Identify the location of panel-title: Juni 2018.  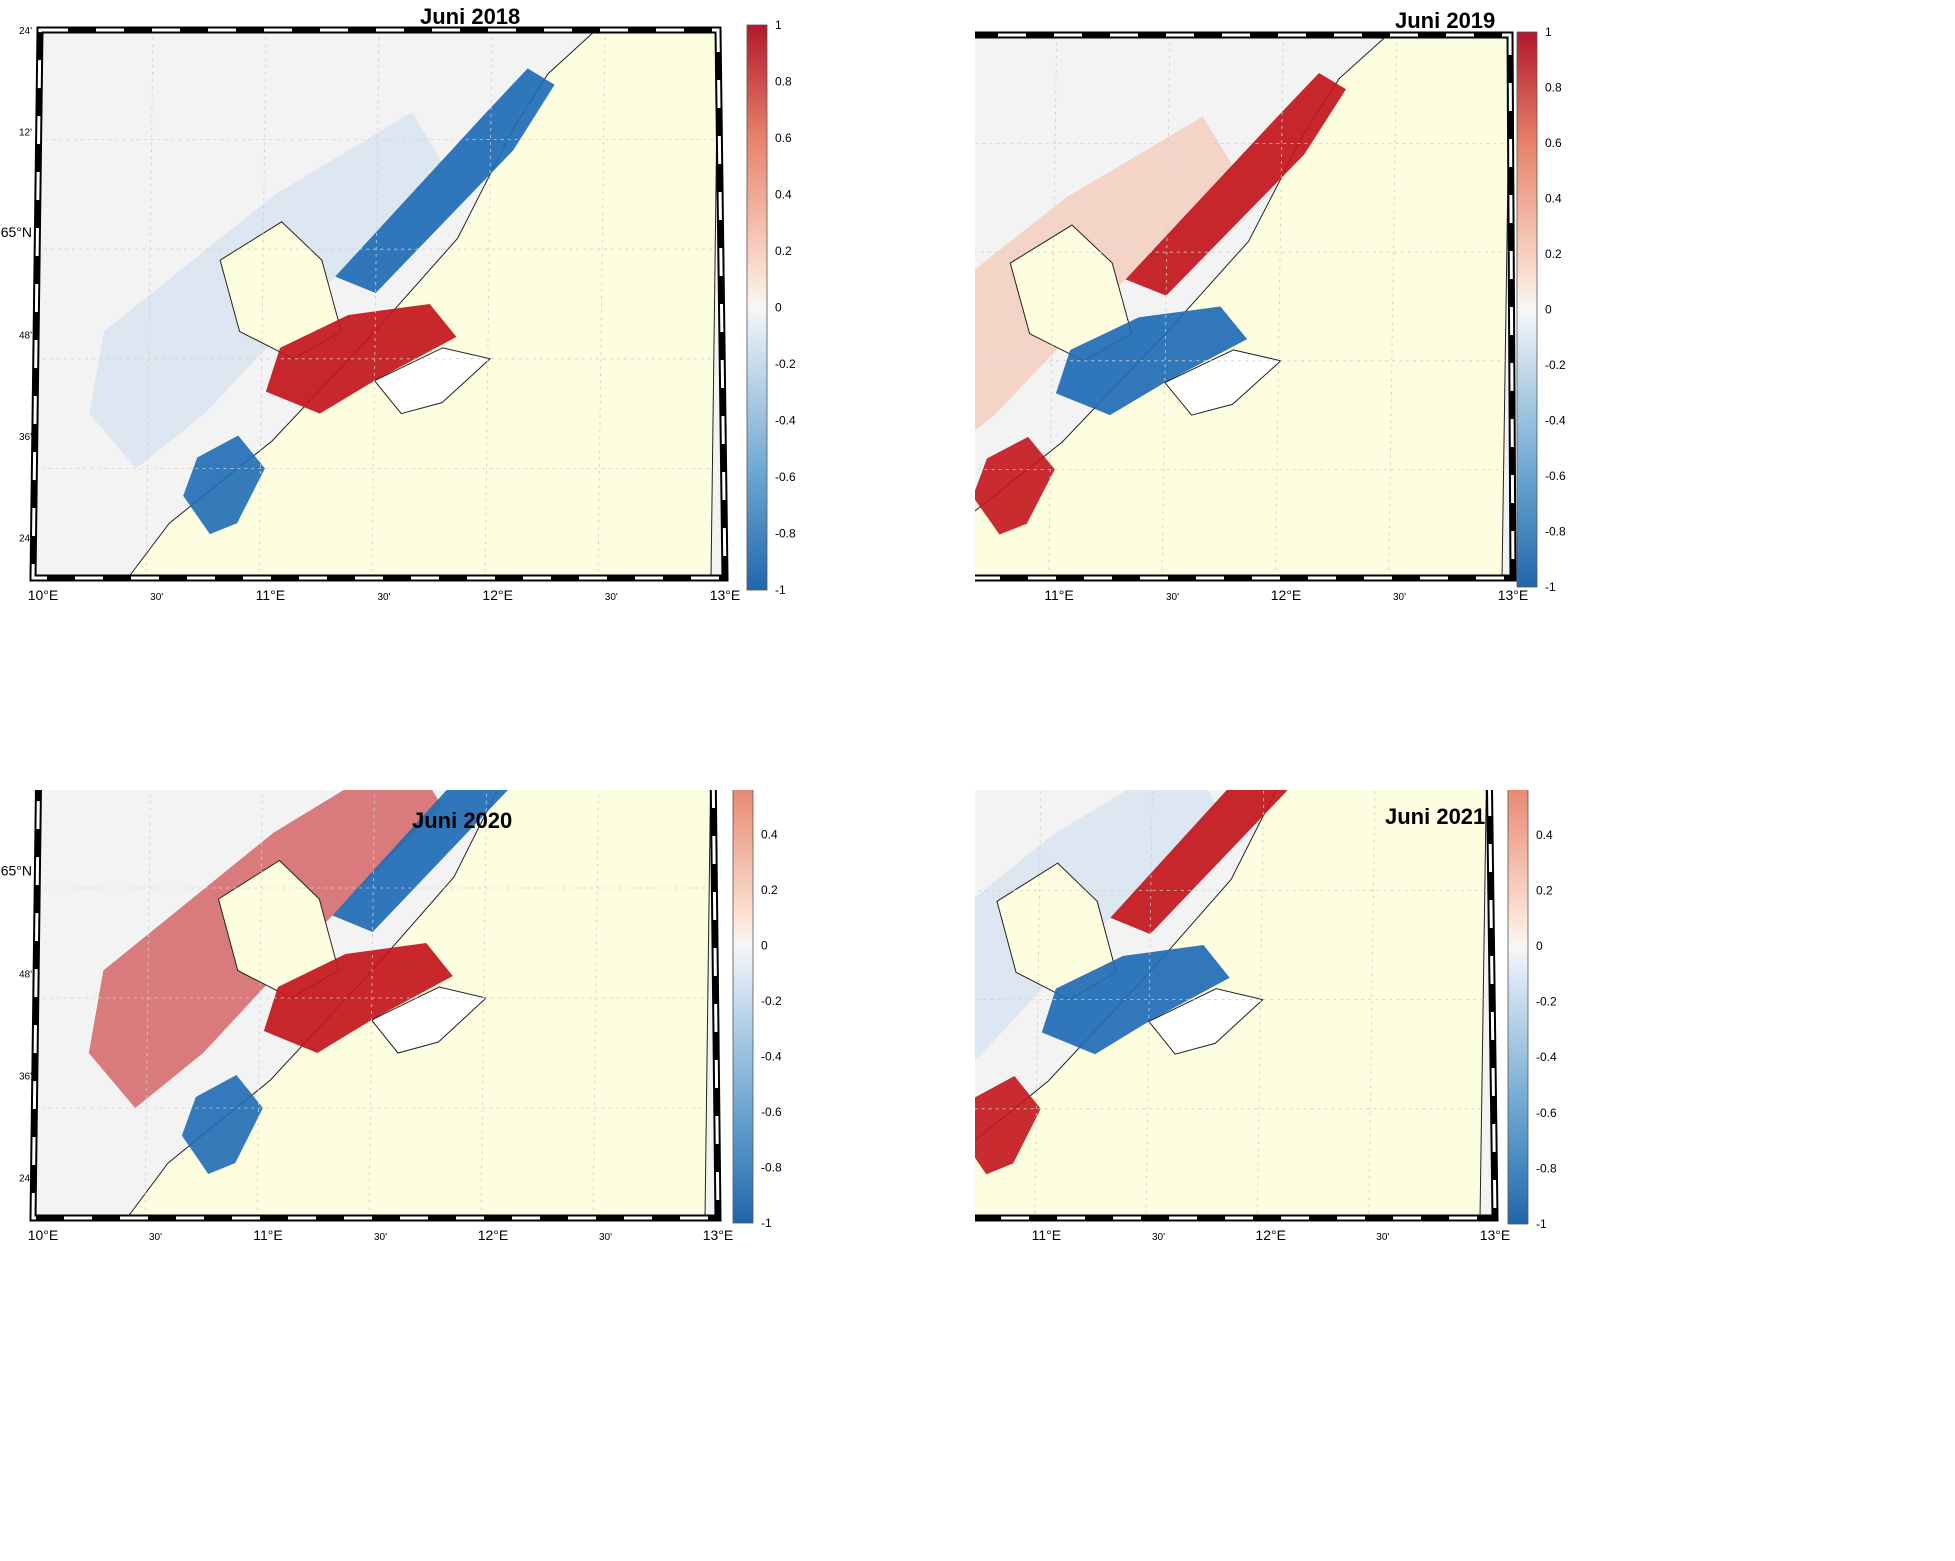
(470, 16).